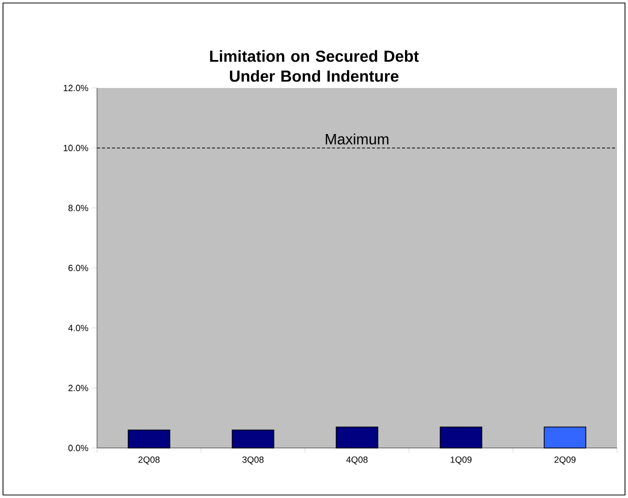  What do you see at coordinates (253, 460) in the screenshot?
I see `x-tick-label: 3Q08` at bounding box center [253, 460].